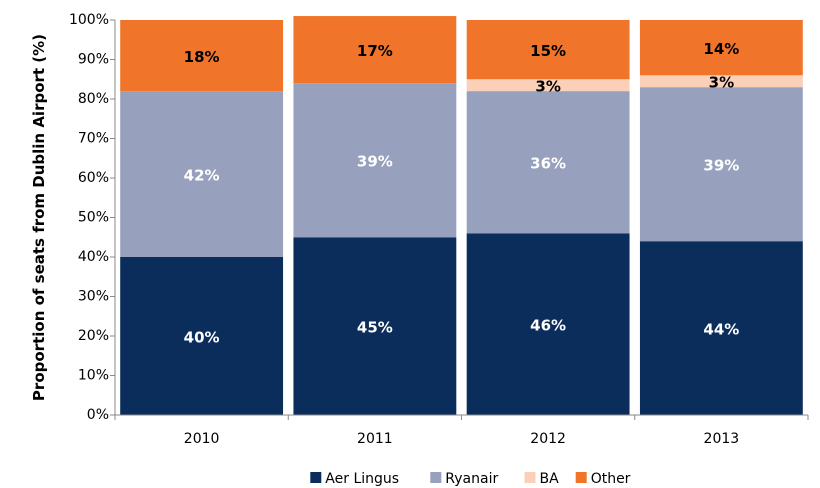  I want to click on legend-label: Ryanair, so click(471, 479).